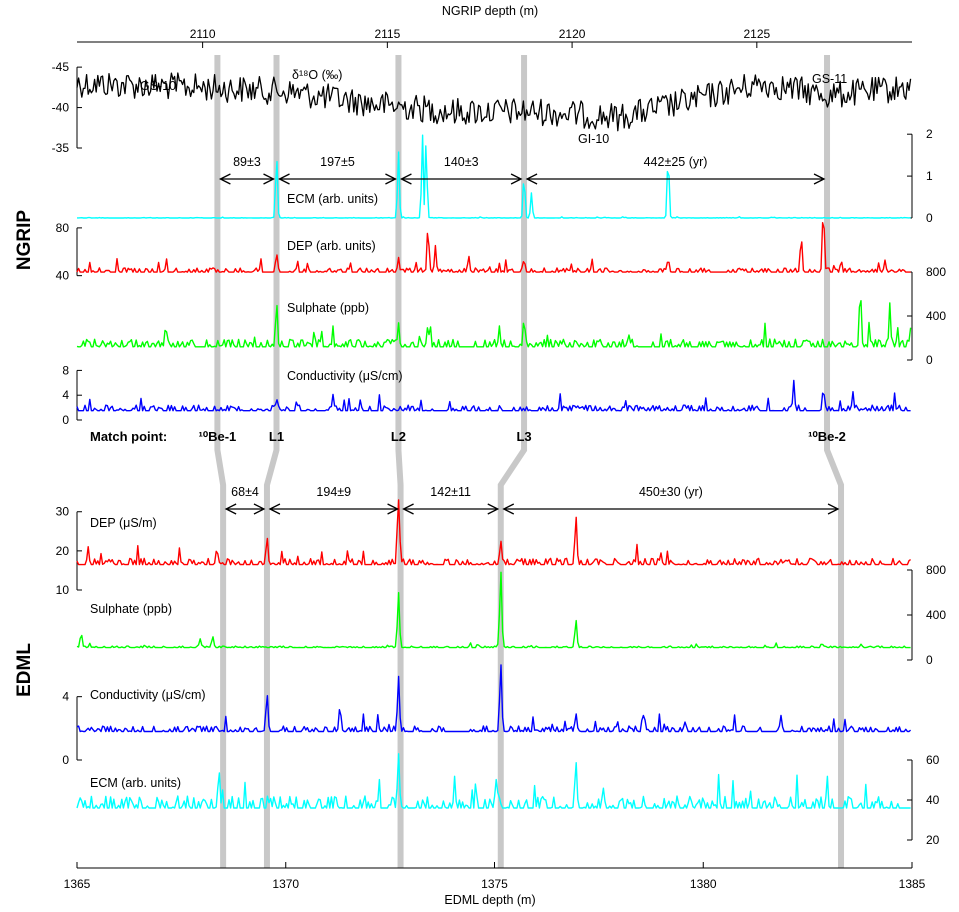  I want to click on match-point-label-3: L3, so click(523, 436).